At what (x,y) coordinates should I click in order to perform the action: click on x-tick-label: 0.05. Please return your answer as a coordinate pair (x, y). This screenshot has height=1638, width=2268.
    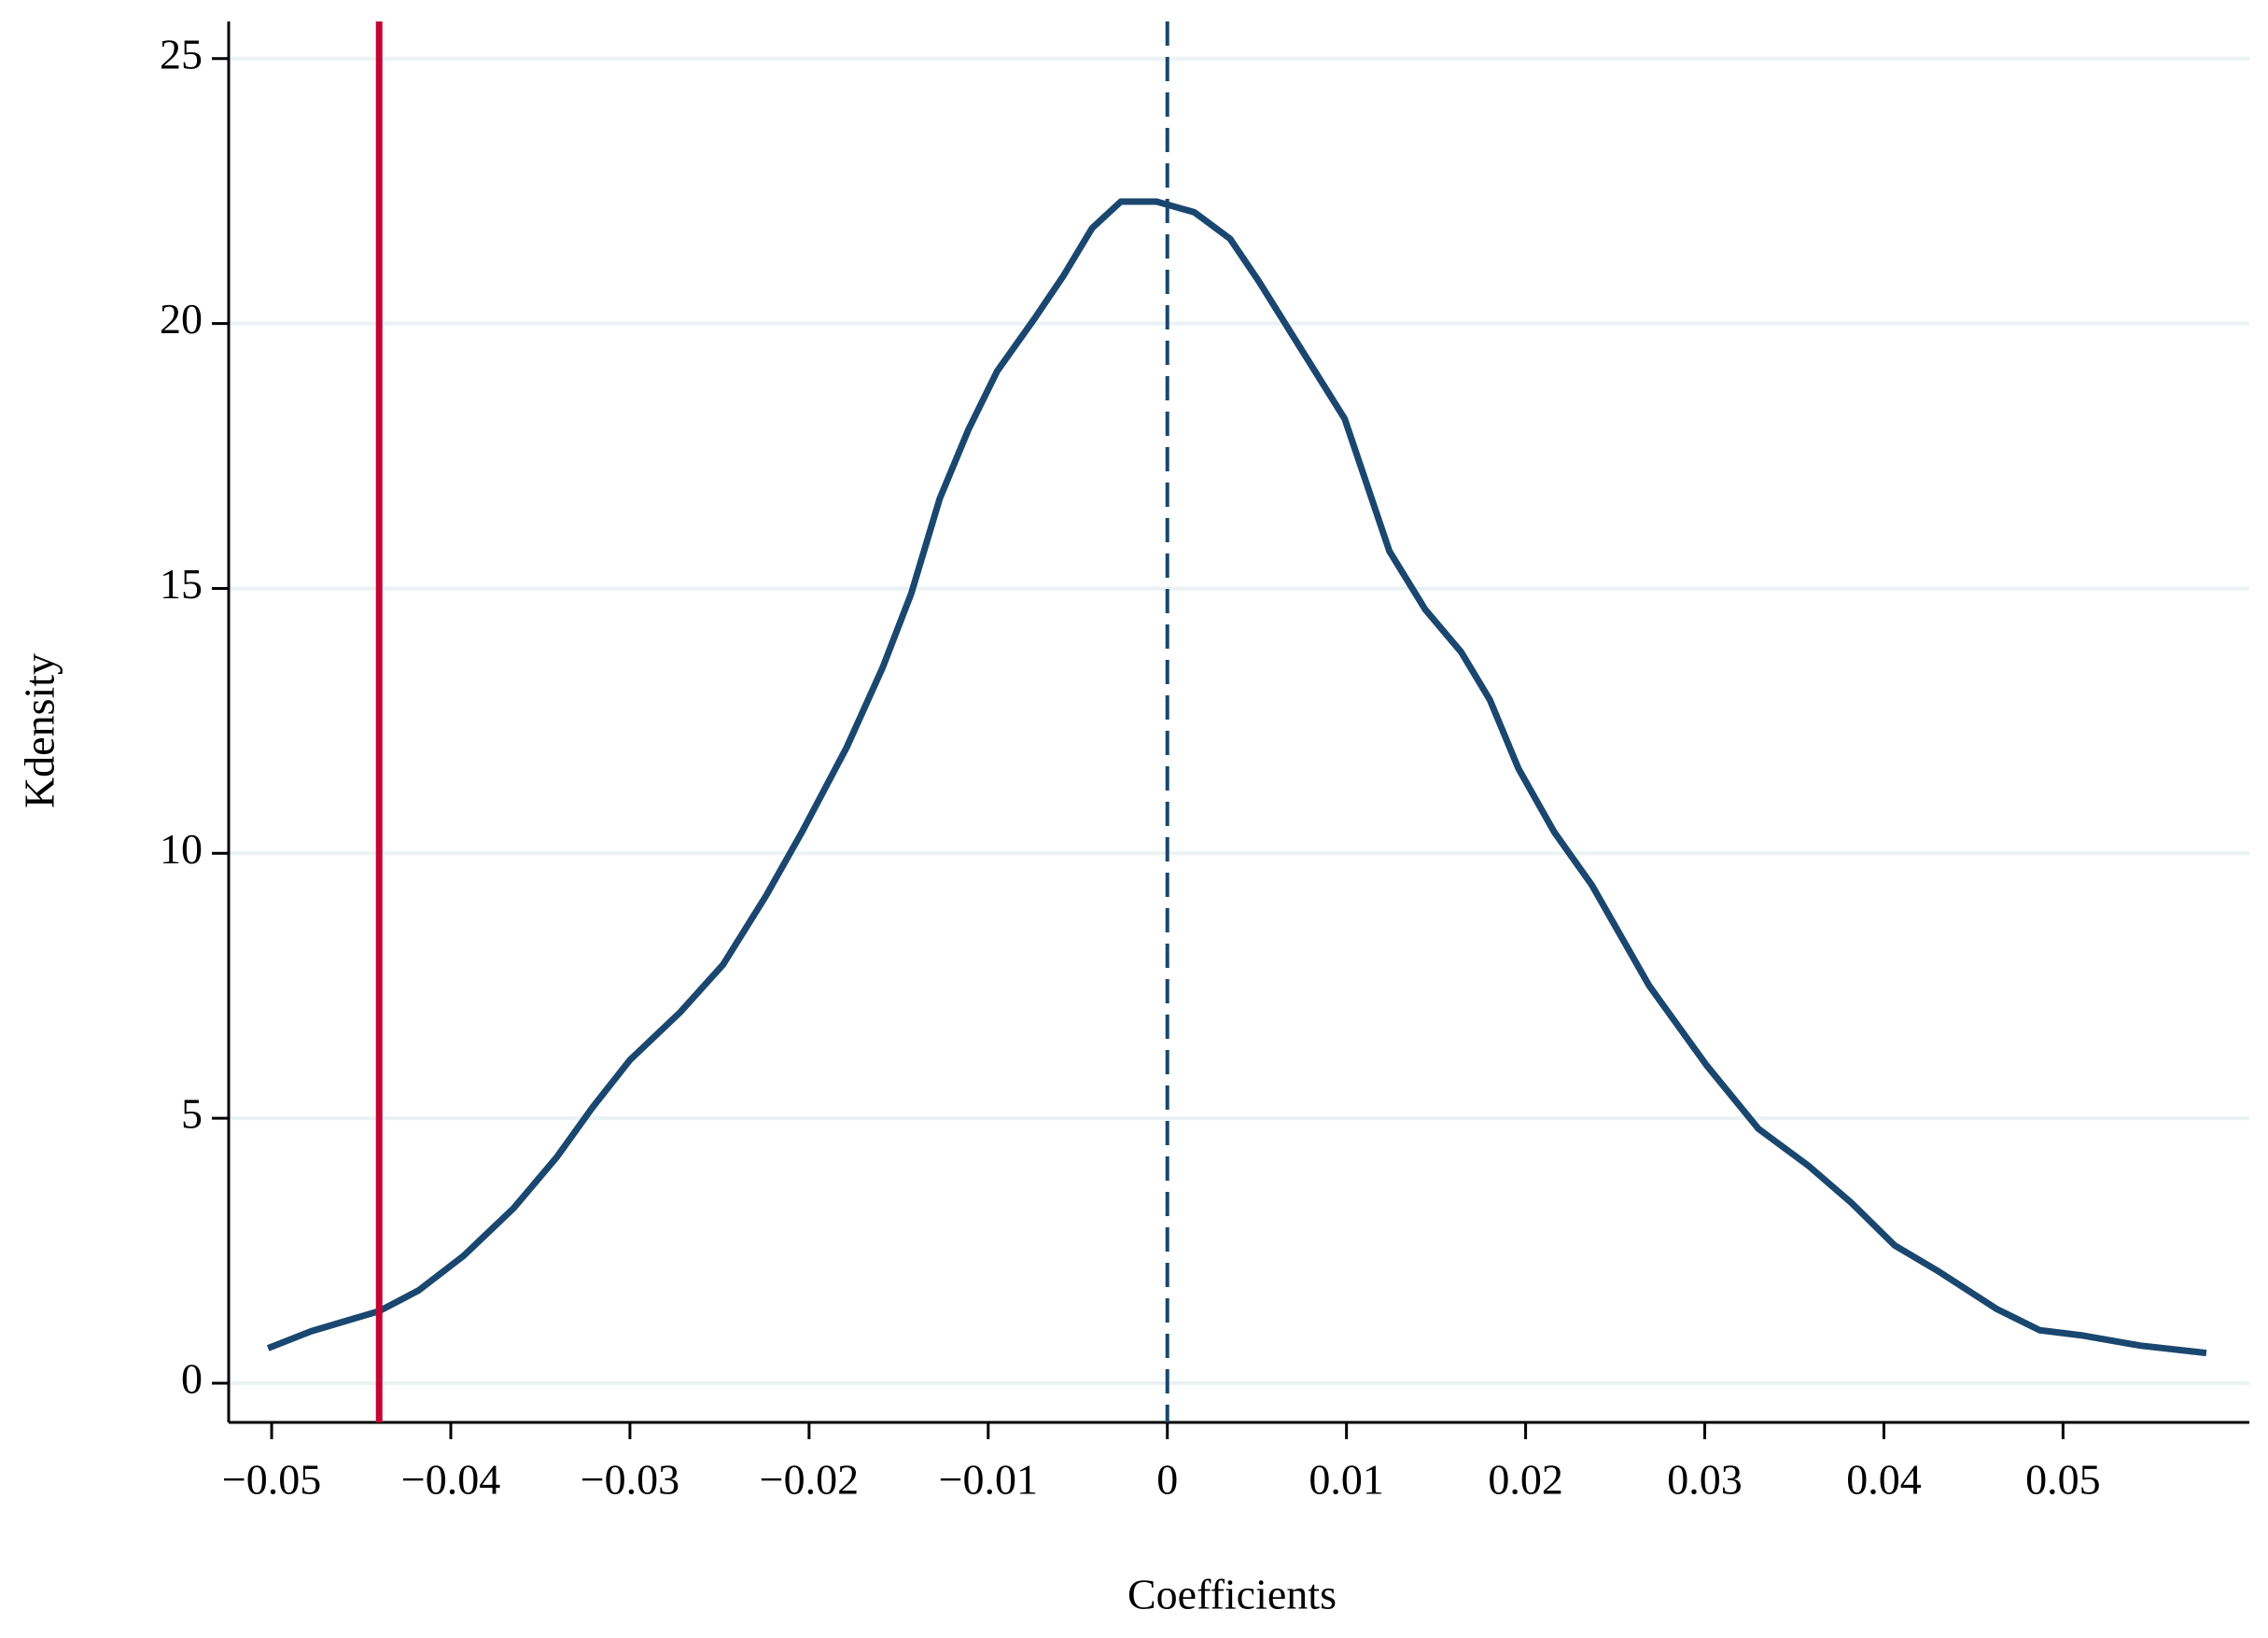
    Looking at the image, I should click on (2063, 1480).